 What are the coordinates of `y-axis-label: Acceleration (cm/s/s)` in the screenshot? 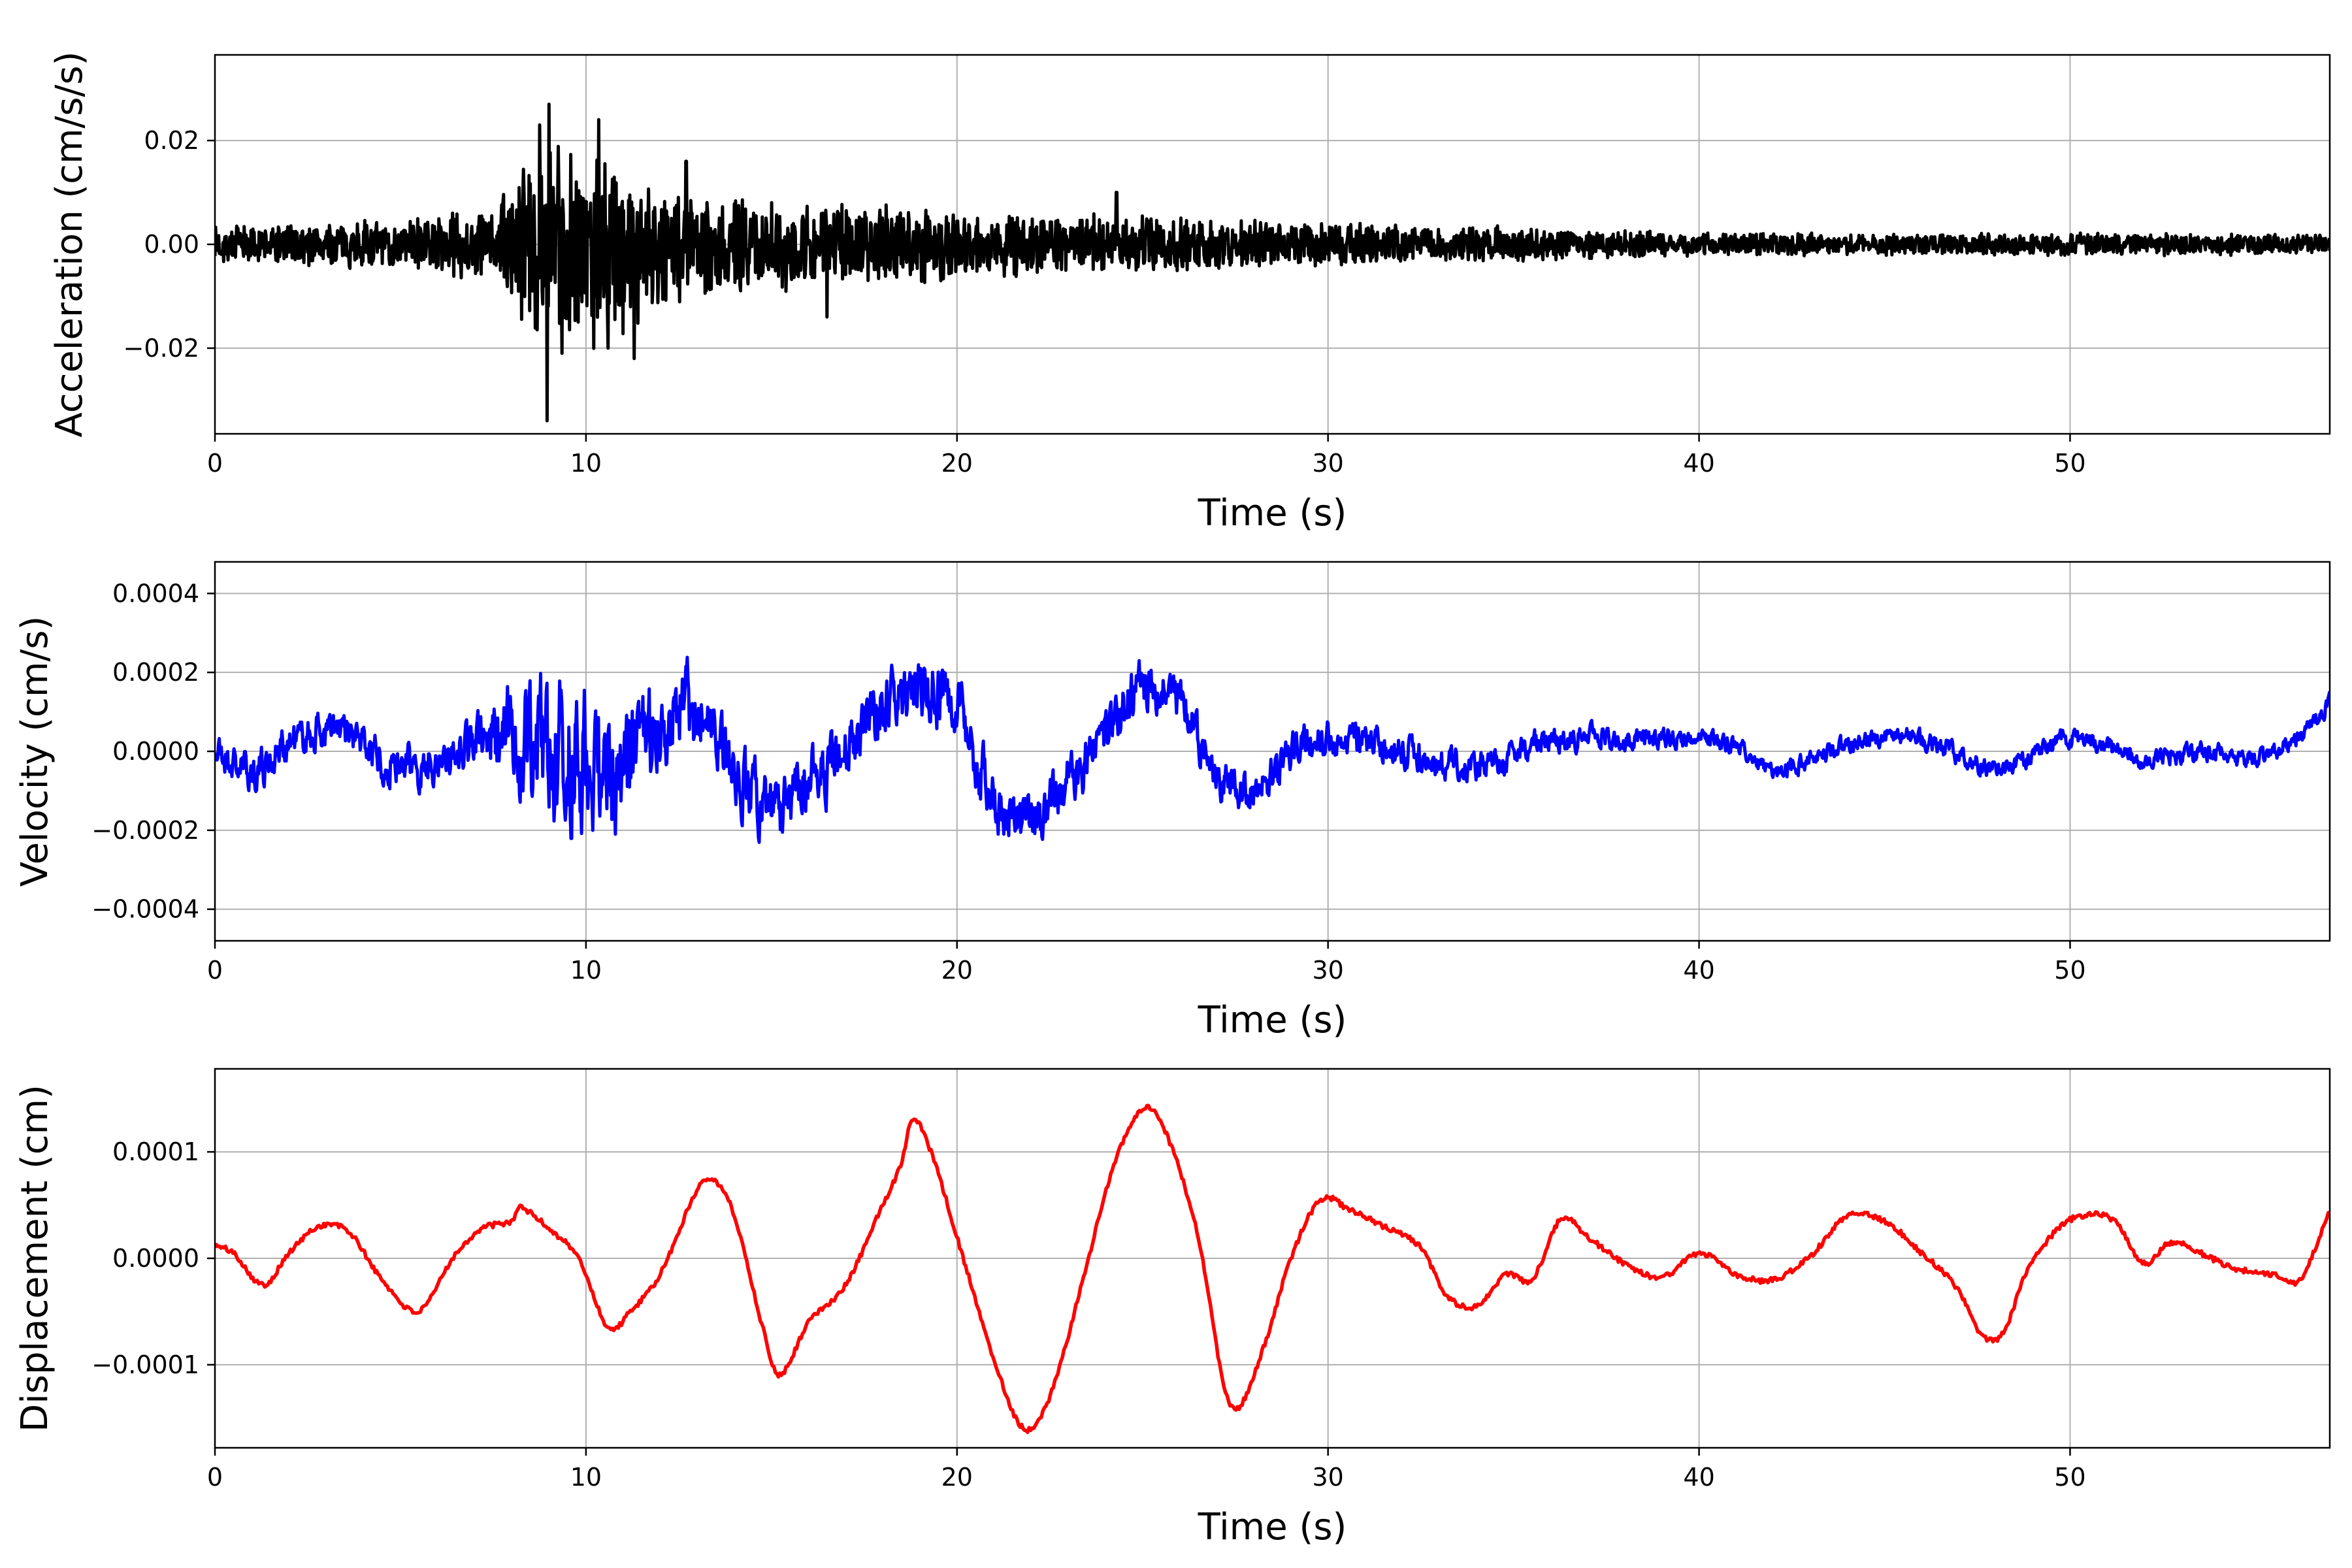 It's located at (69, 245).